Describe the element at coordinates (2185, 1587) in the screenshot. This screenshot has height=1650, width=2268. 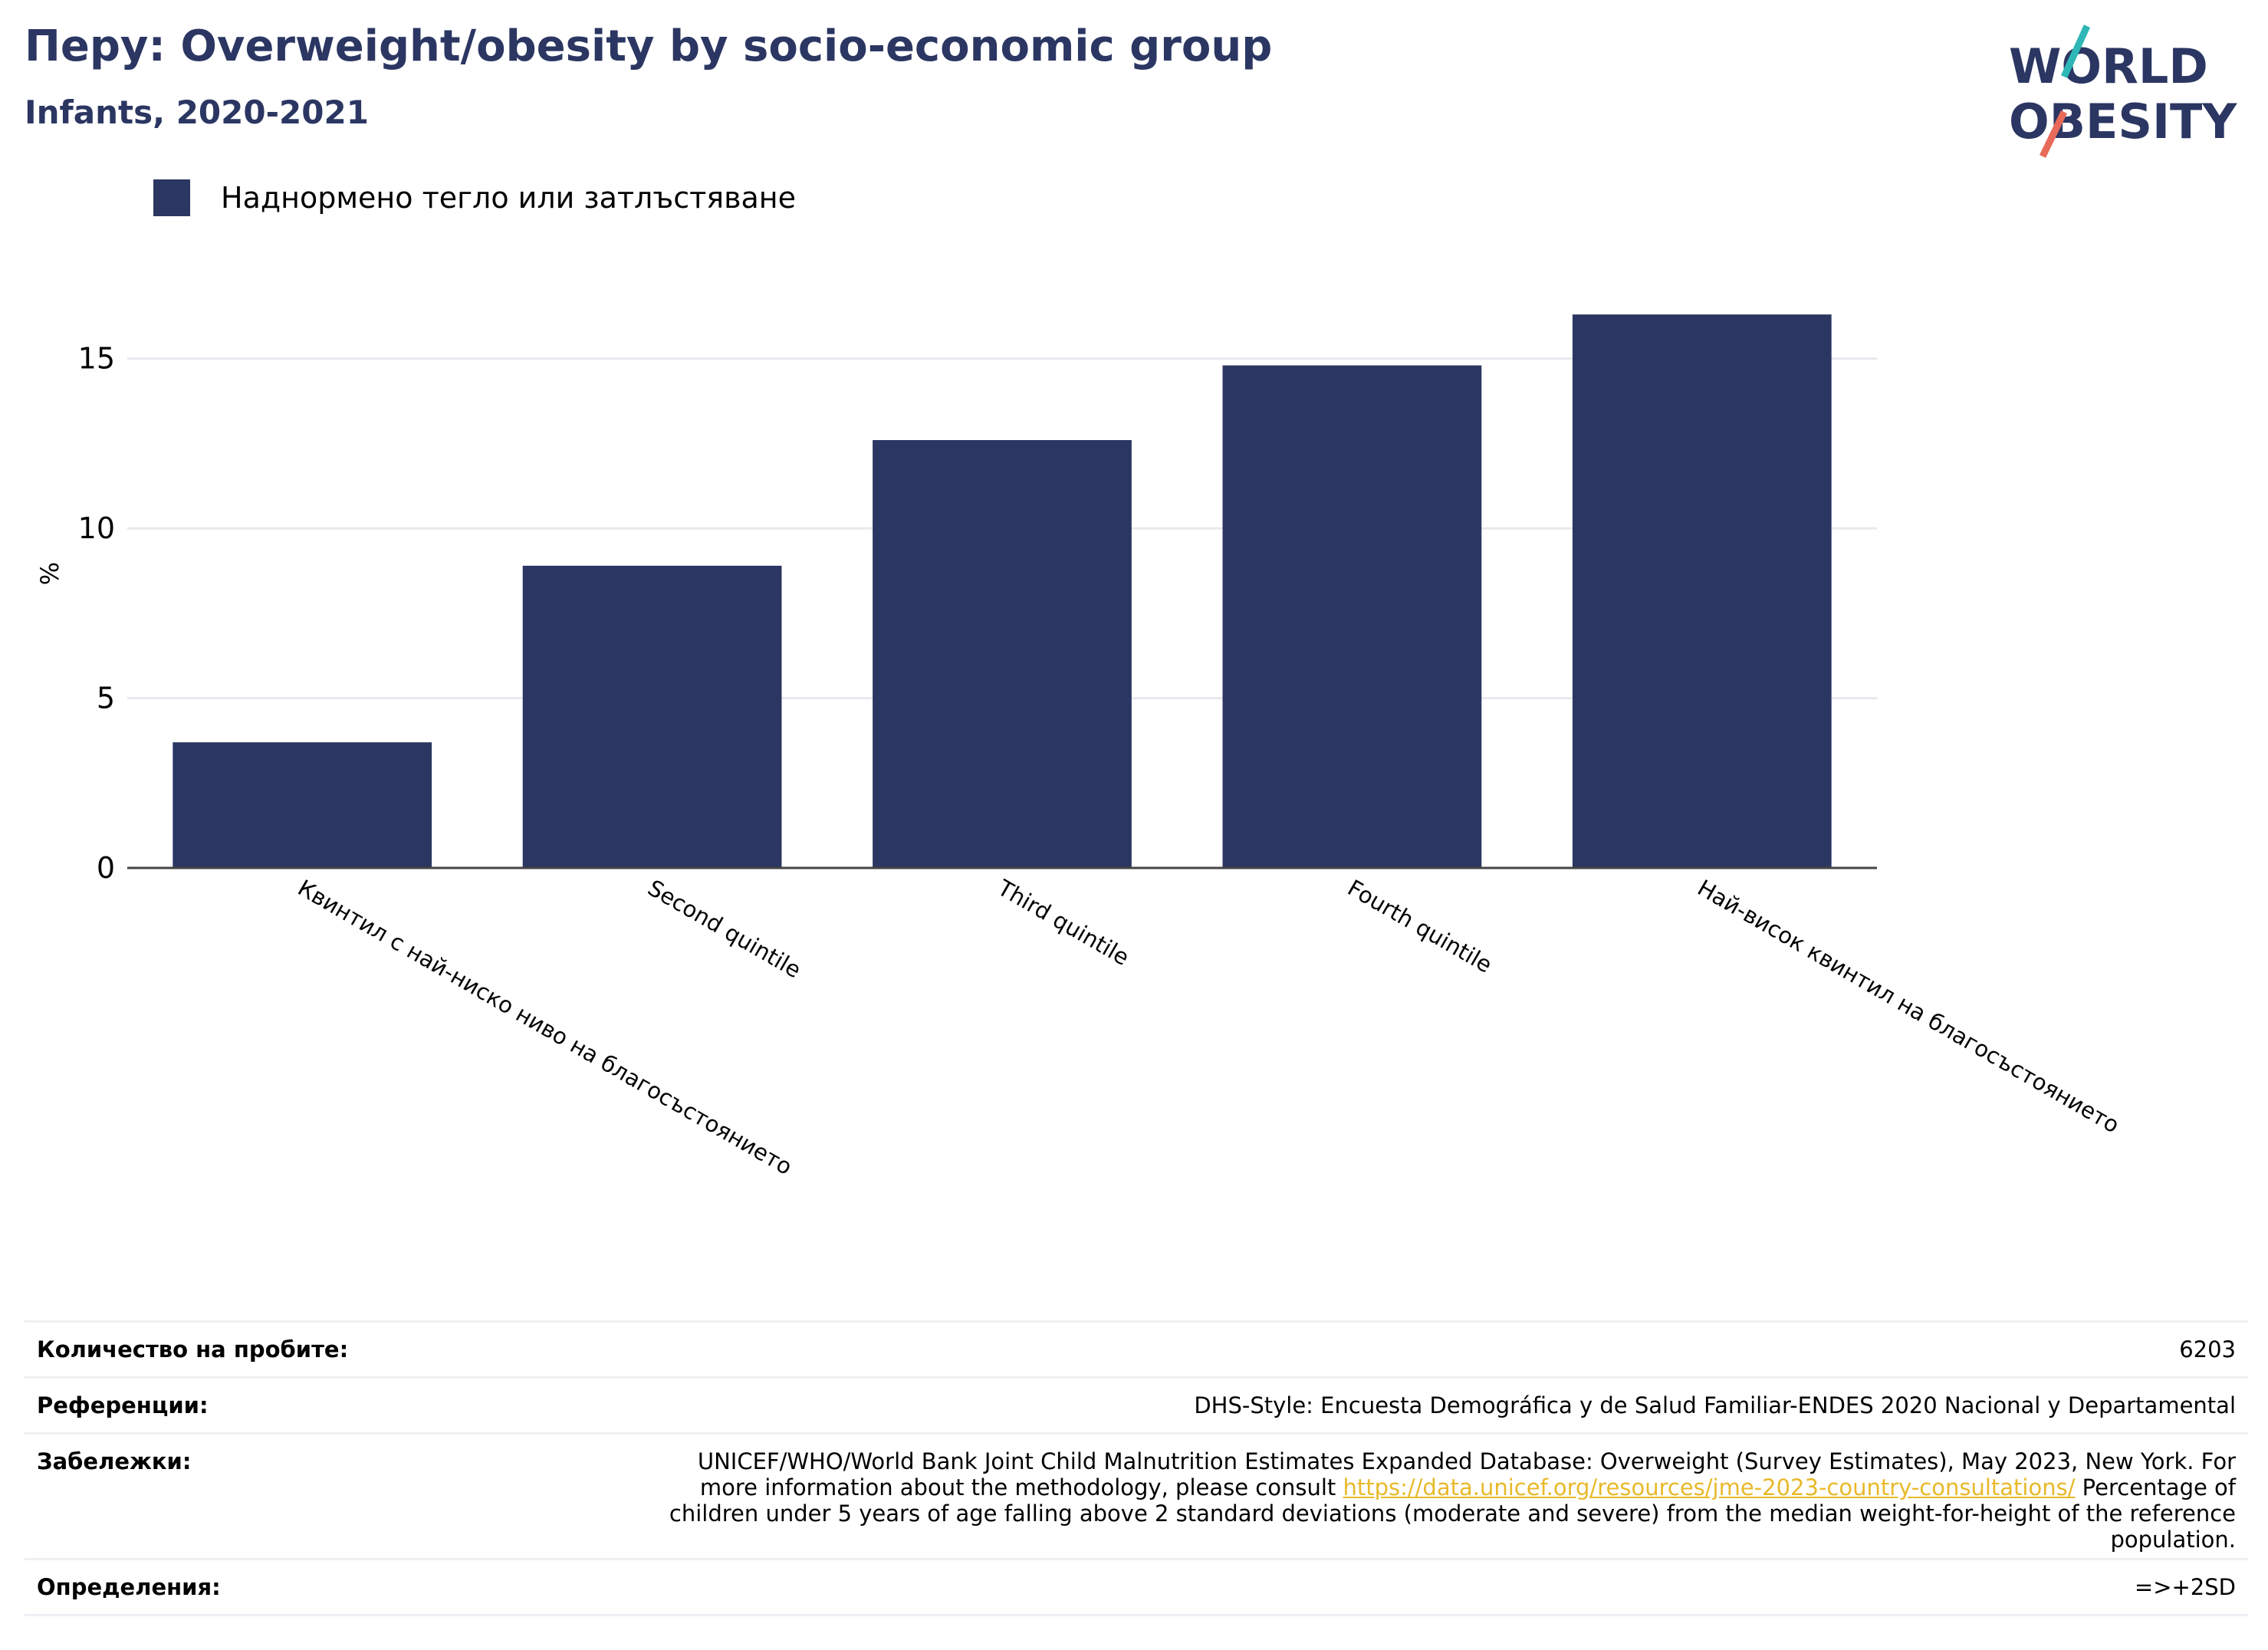
I see `definitions-value: =>+2SD` at that location.